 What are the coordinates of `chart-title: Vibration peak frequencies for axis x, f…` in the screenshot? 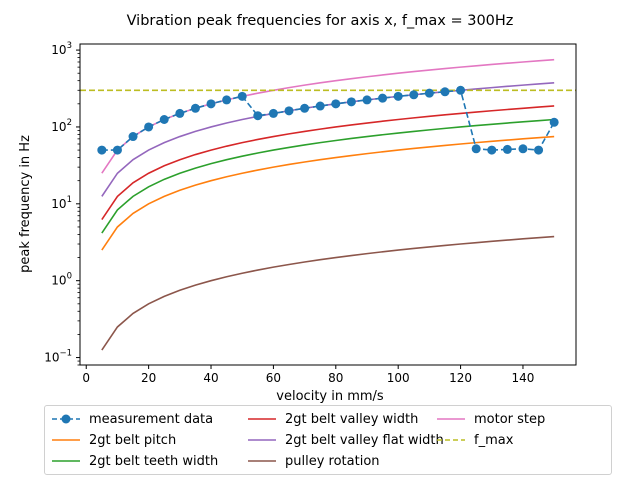 It's located at (320, 21).